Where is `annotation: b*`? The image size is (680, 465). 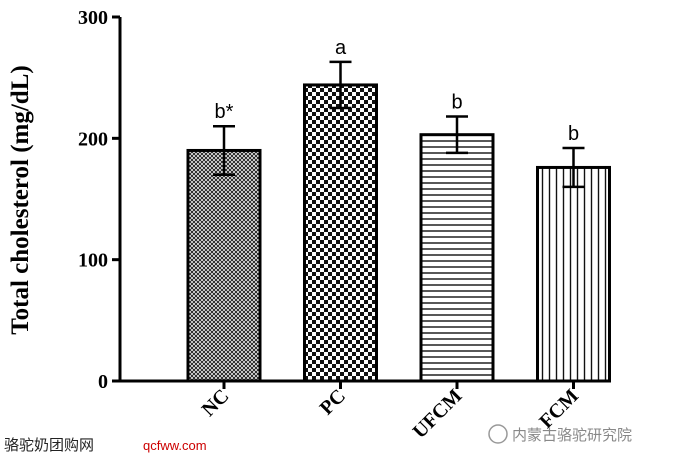
annotation: b* is located at coordinates (224, 112).